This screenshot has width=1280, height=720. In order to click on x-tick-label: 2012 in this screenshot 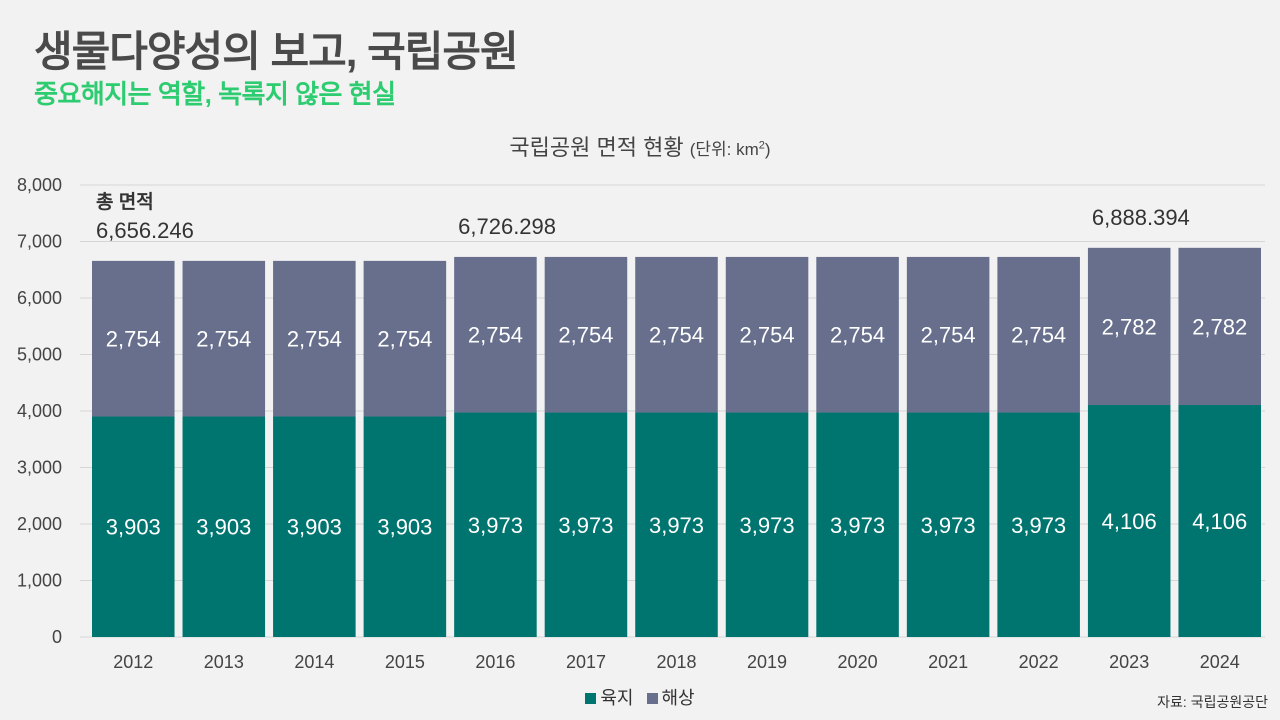, I will do `click(133, 662)`.